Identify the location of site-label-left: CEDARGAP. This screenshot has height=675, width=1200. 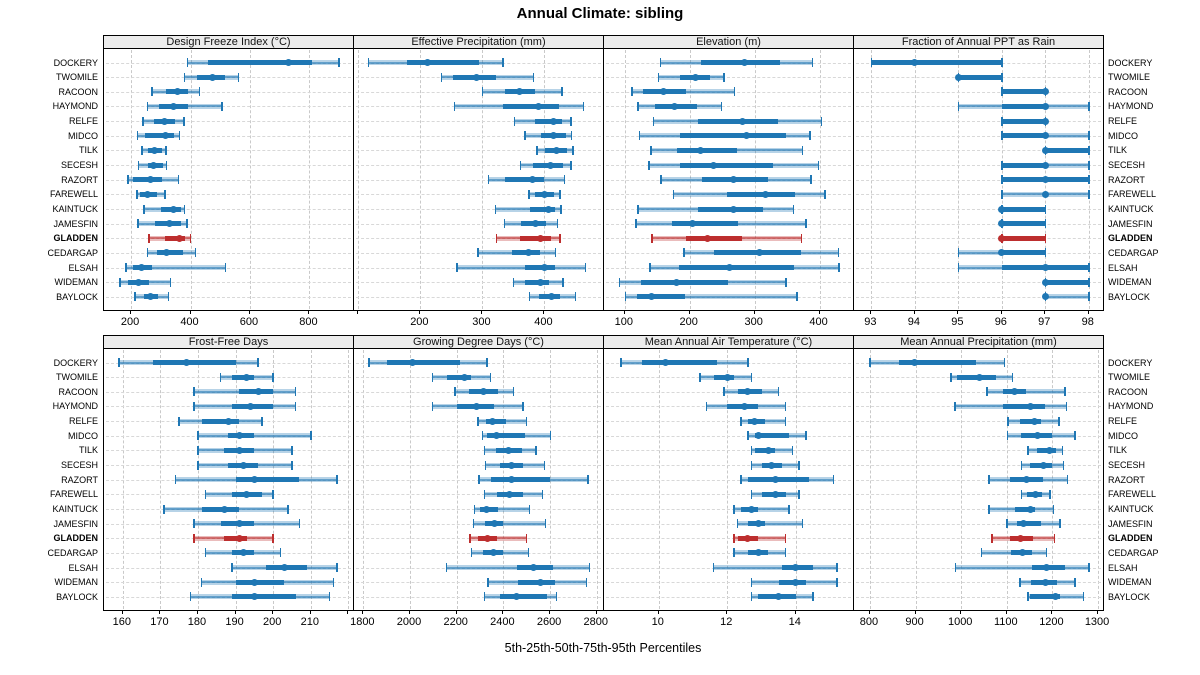
(72, 252).